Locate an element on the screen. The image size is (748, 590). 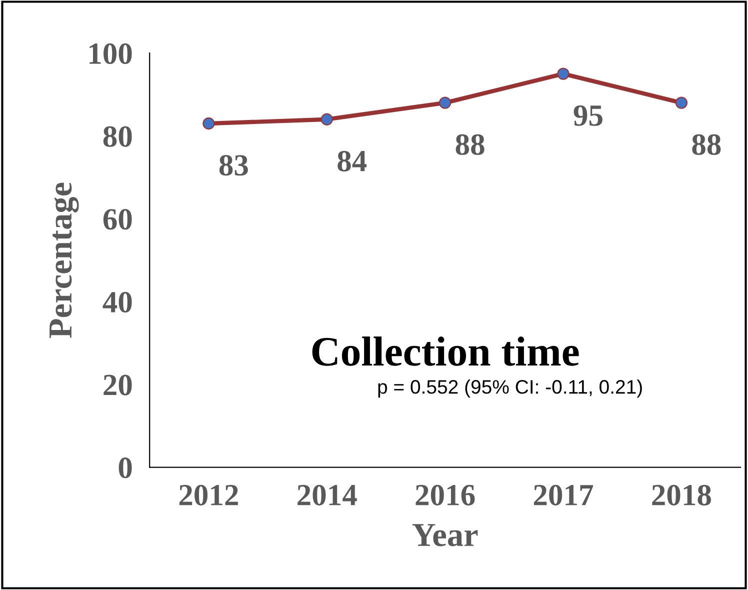
x-tick-label: 2012 is located at coordinates (208, 495).